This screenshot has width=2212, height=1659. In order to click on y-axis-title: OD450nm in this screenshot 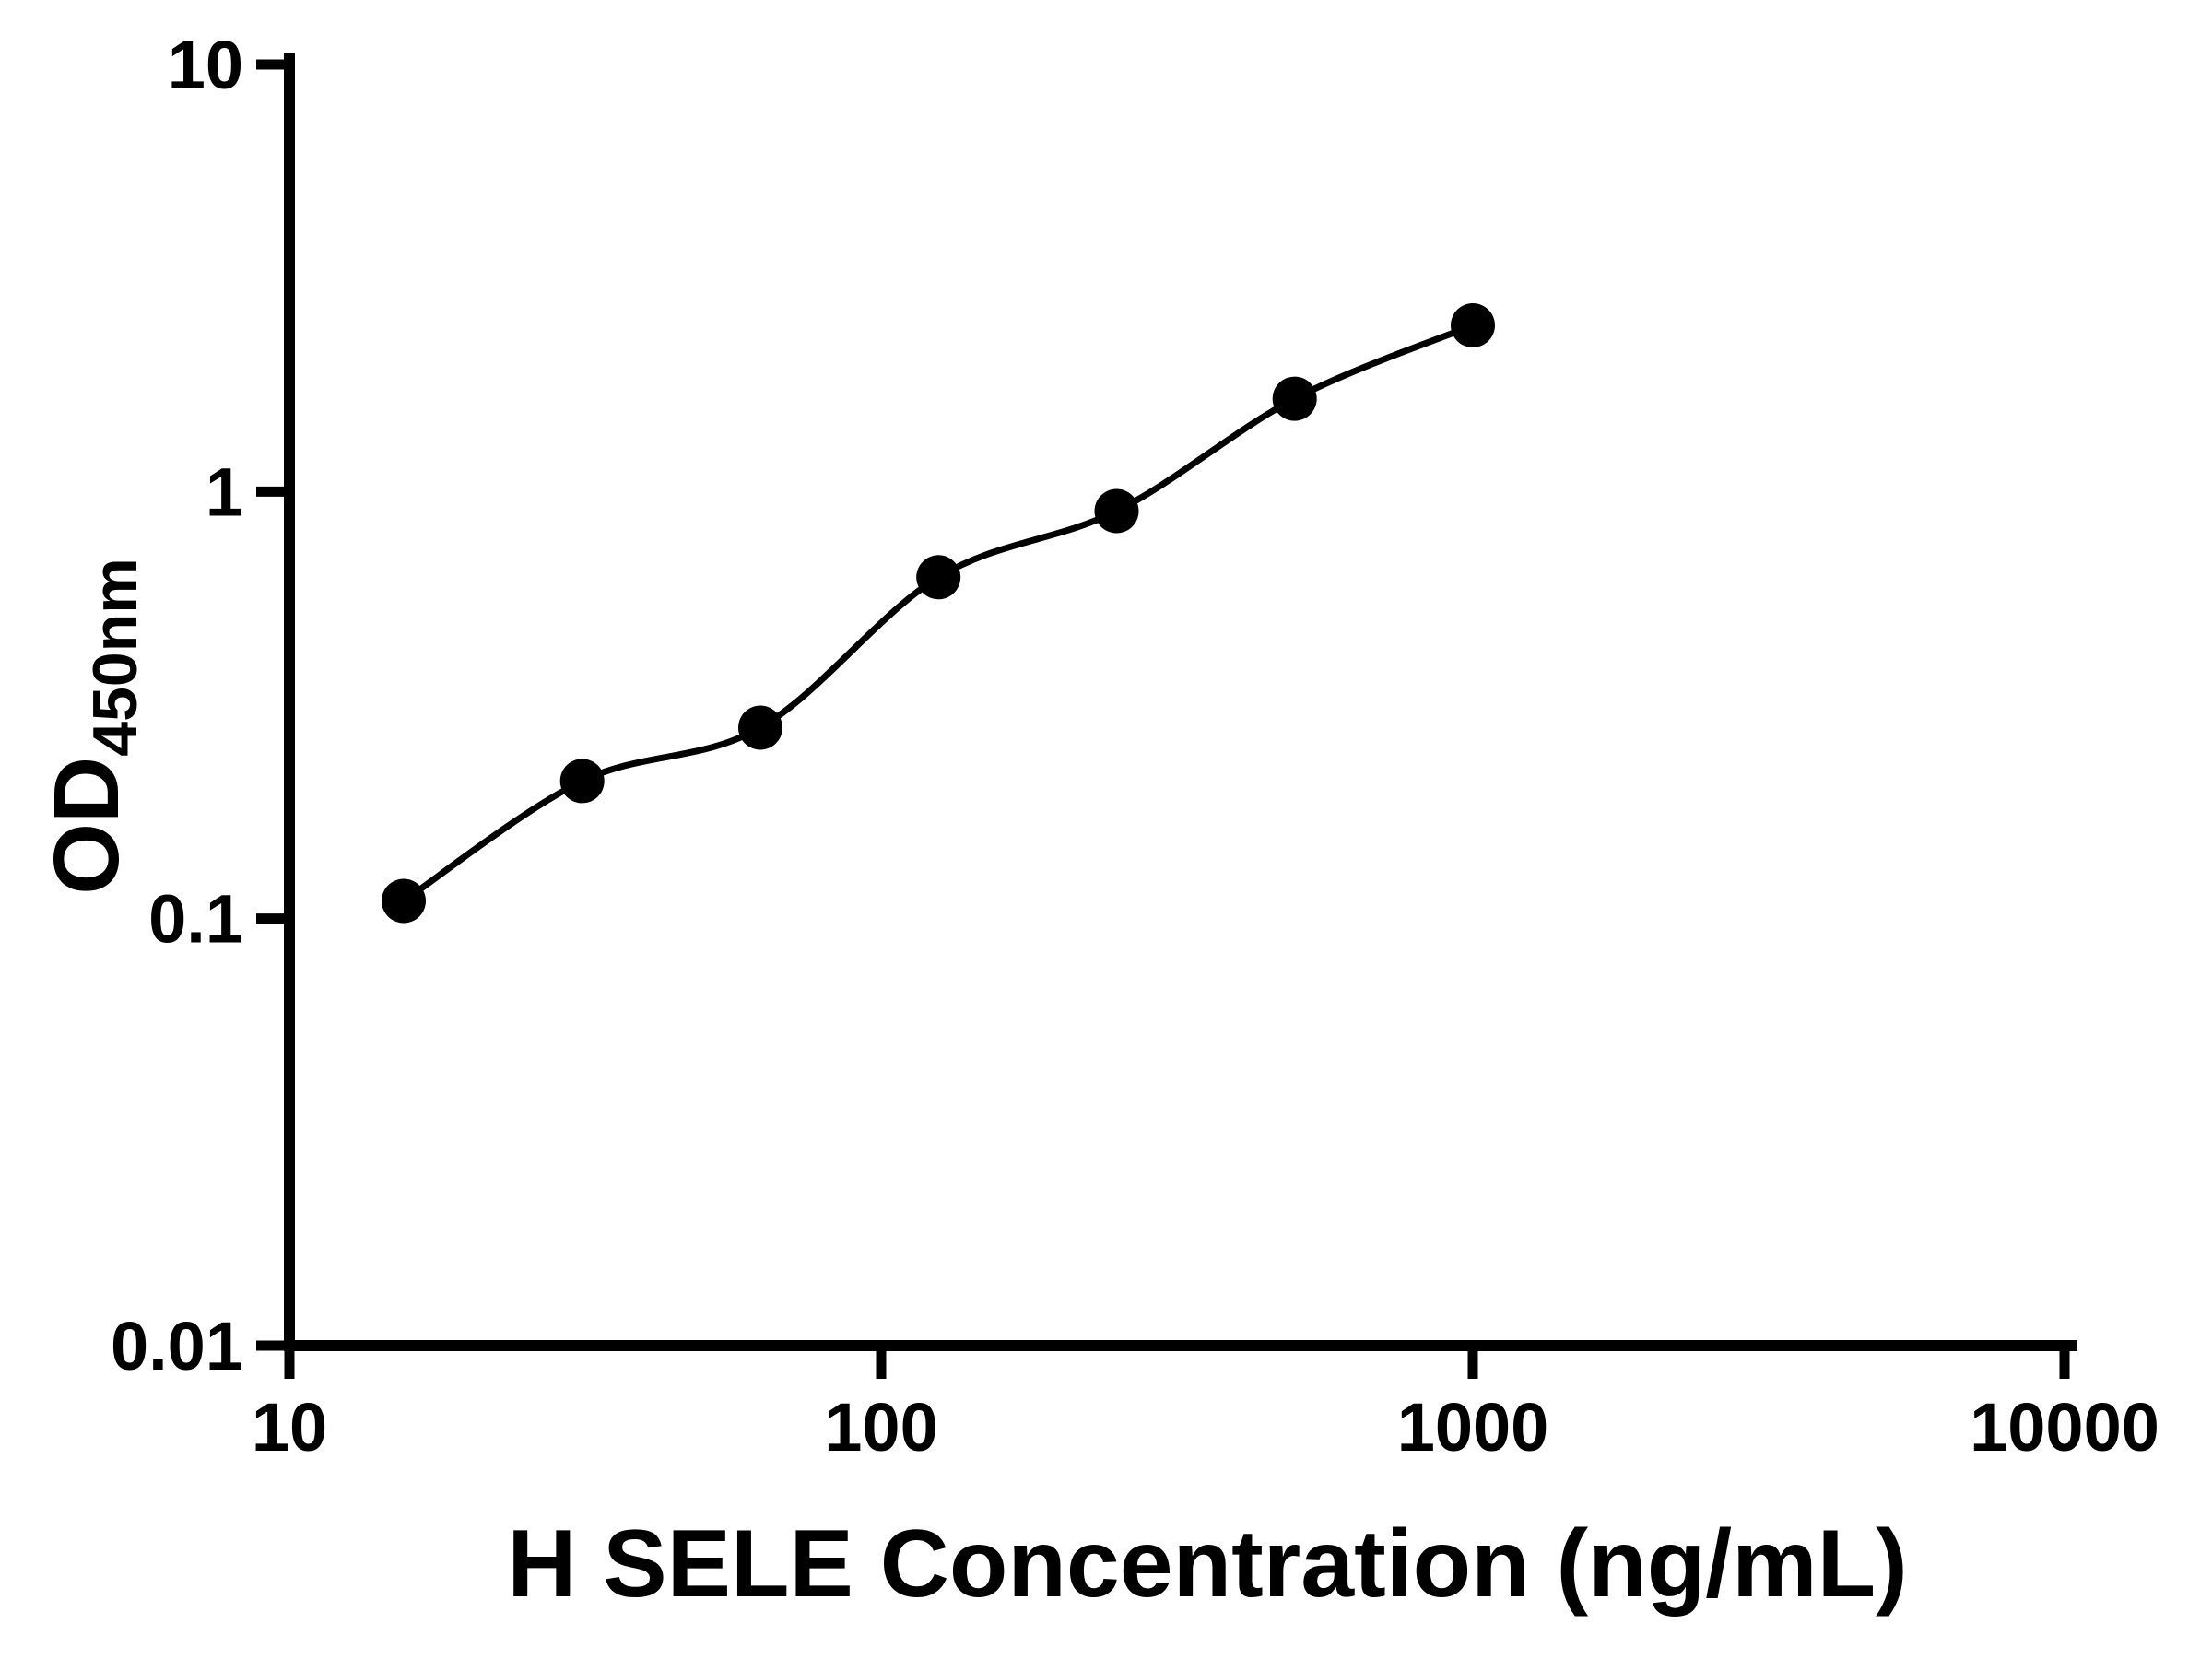, I will do `click(92, 726)`.